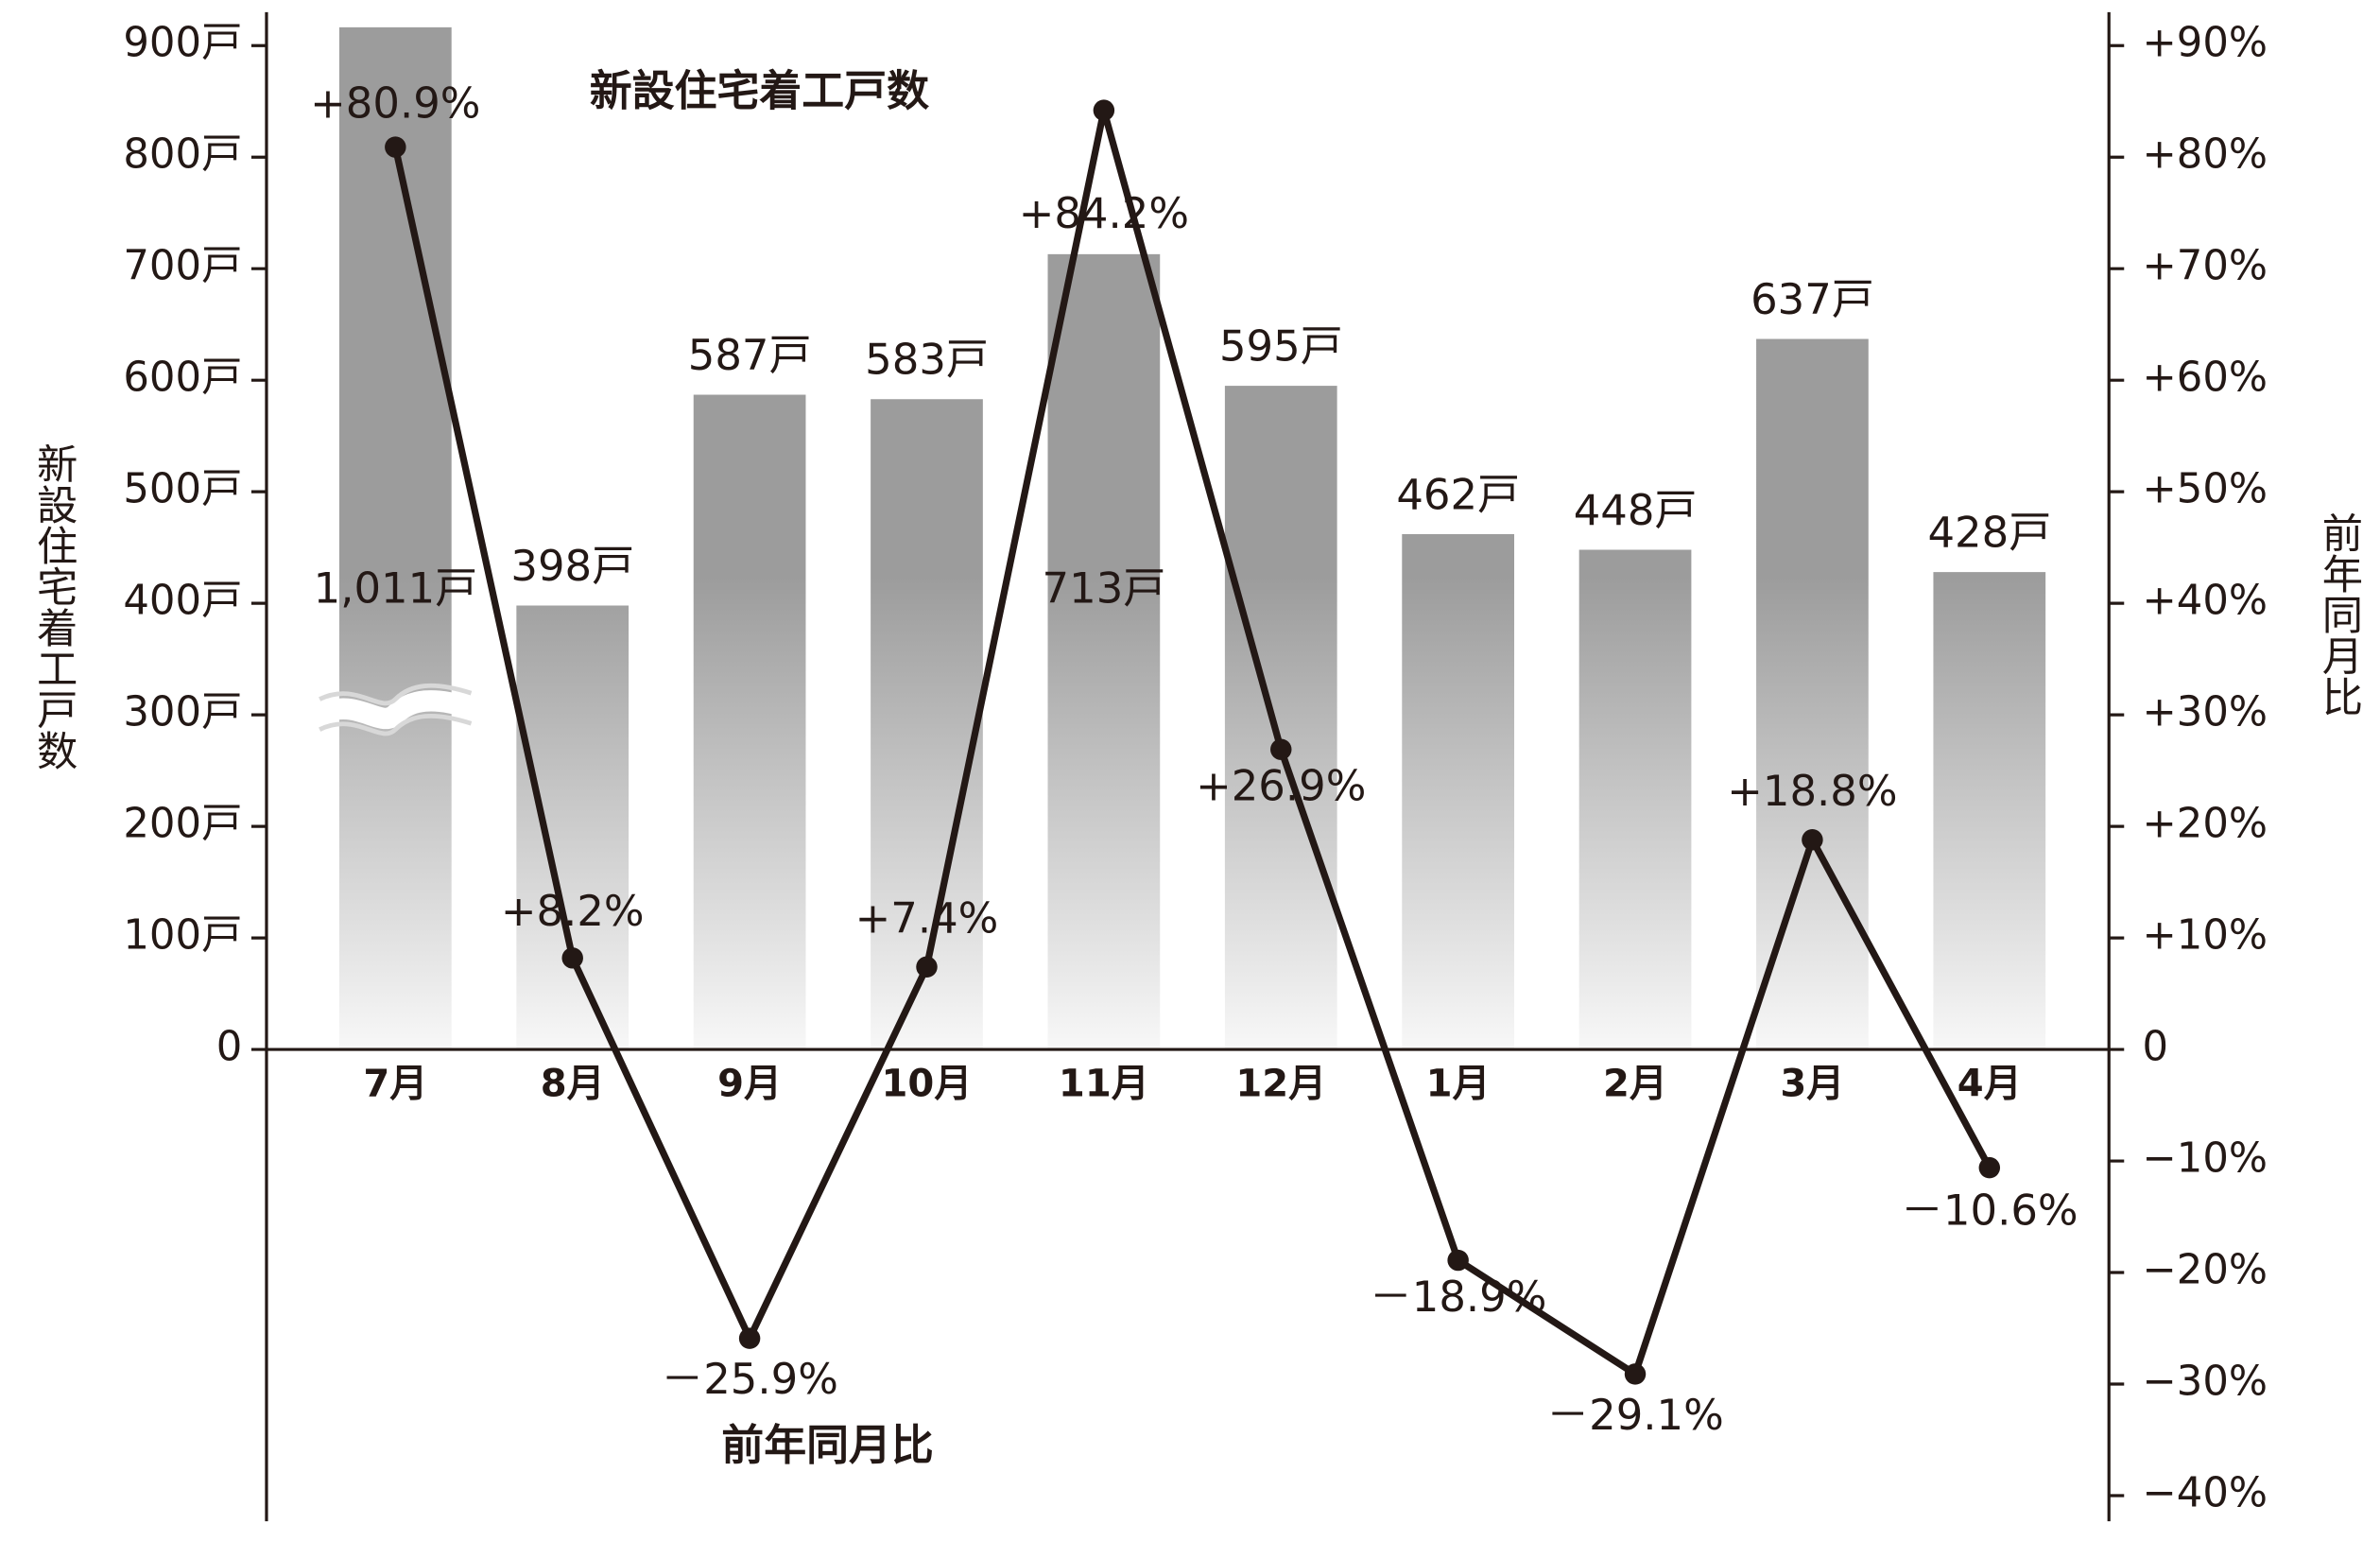 The width and height of the screenshot is (2380, 1541). I want to click on x-tick-label: 3月, so click(1812, 1084).